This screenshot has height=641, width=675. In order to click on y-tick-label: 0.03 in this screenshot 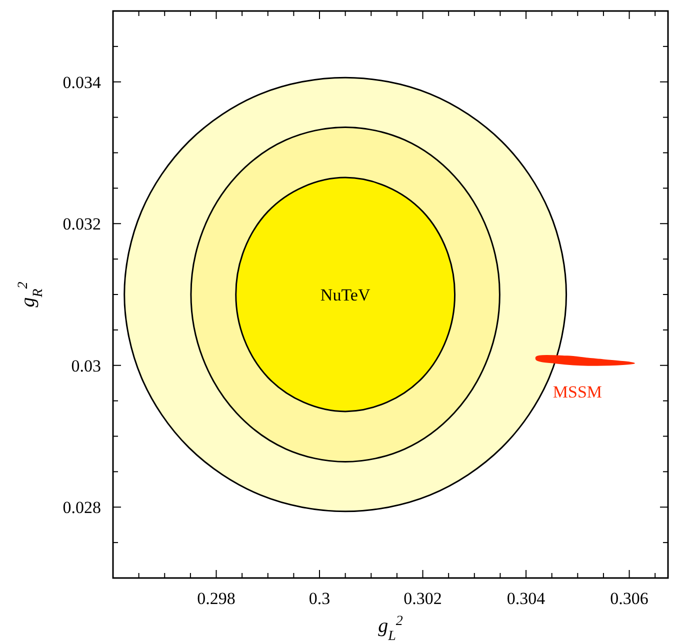, I will do `click(86, 366)`.